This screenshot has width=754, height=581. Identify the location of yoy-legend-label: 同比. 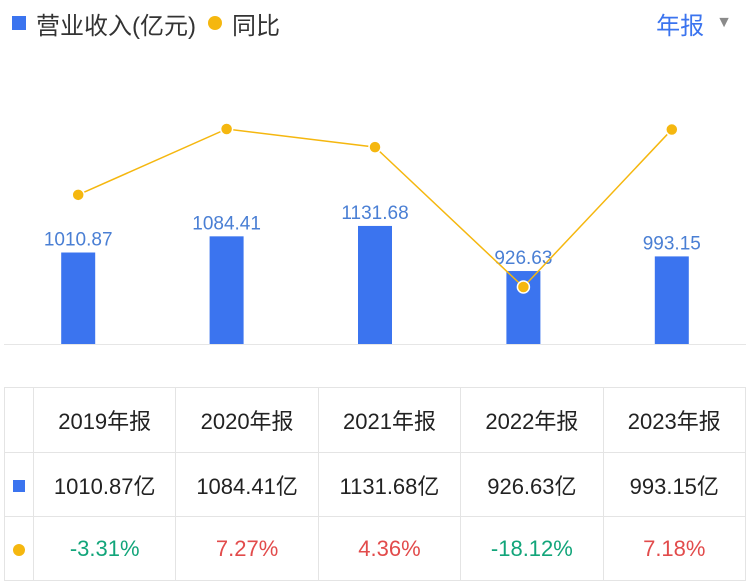
(255, 26).